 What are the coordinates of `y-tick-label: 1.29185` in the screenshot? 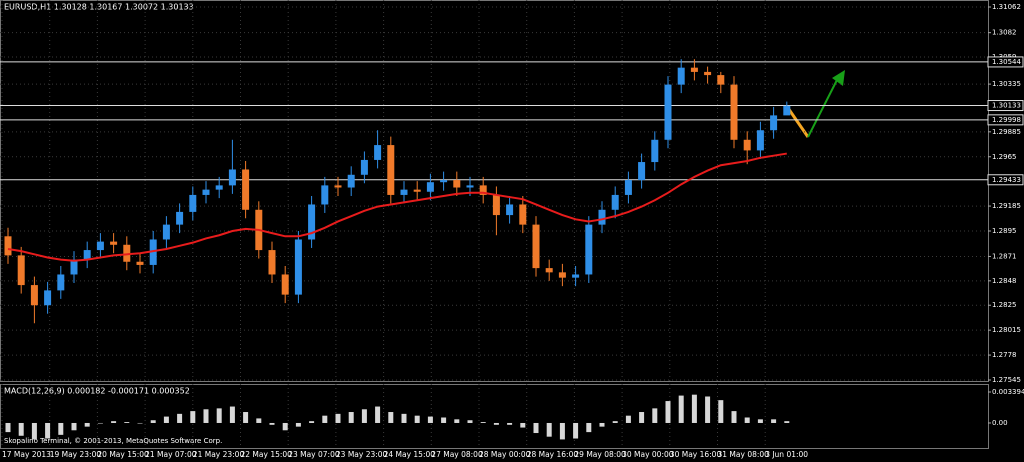 It's located at (1006, 206).